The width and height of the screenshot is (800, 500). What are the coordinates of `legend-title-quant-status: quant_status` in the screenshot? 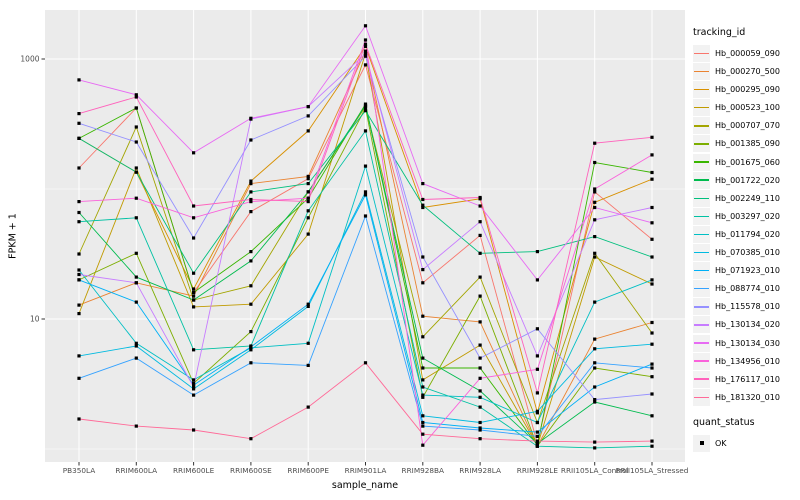 It's located at (724, 422).